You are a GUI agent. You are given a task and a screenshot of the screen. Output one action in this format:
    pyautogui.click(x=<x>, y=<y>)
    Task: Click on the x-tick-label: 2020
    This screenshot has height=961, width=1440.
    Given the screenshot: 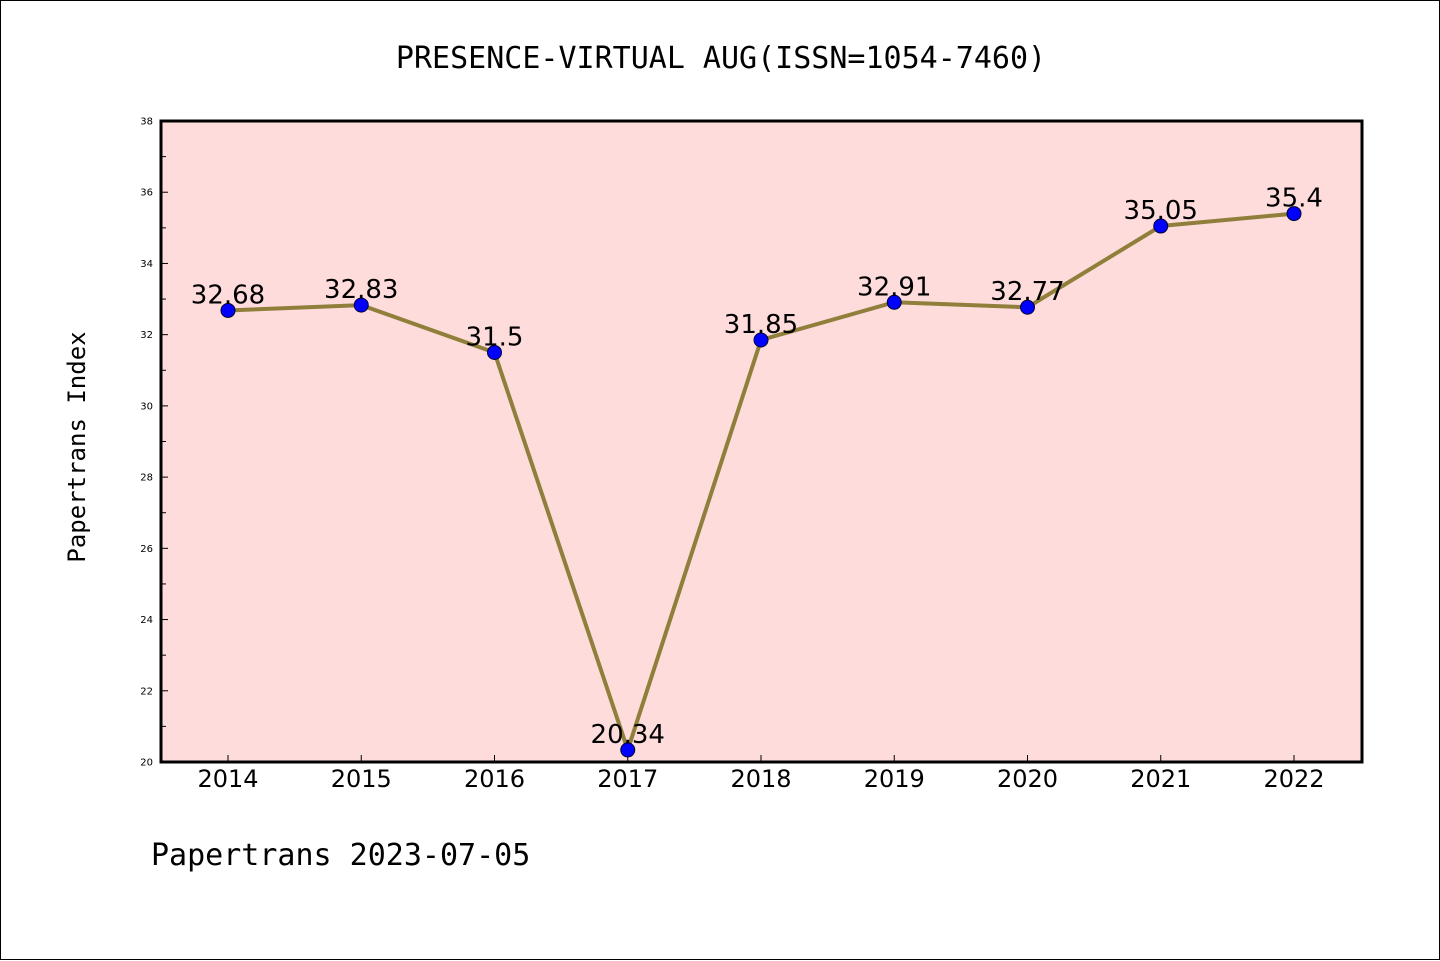 What is the action you would take?
    pyautogui.click(x=1027, y=779)
    